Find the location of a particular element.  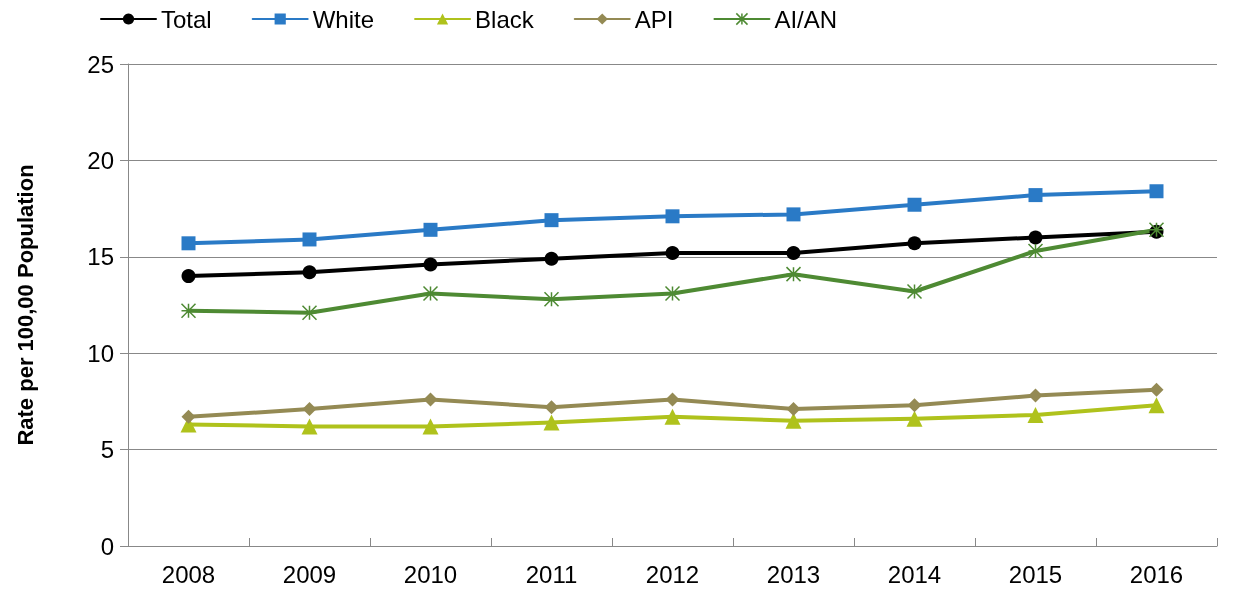

x-tick-label: 2013 is located at coordinates (793, 574).